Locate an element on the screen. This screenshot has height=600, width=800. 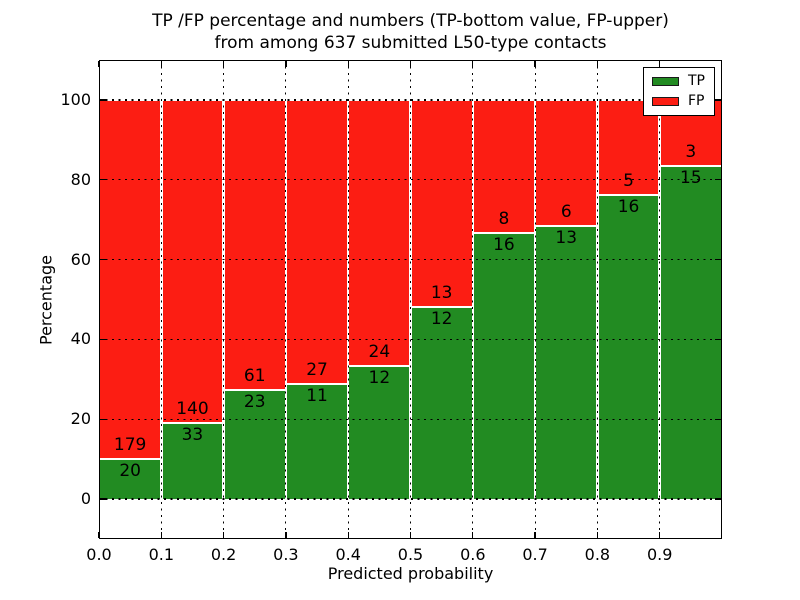
x-tick-label: 0.4 is located at coordinates (348, 554).